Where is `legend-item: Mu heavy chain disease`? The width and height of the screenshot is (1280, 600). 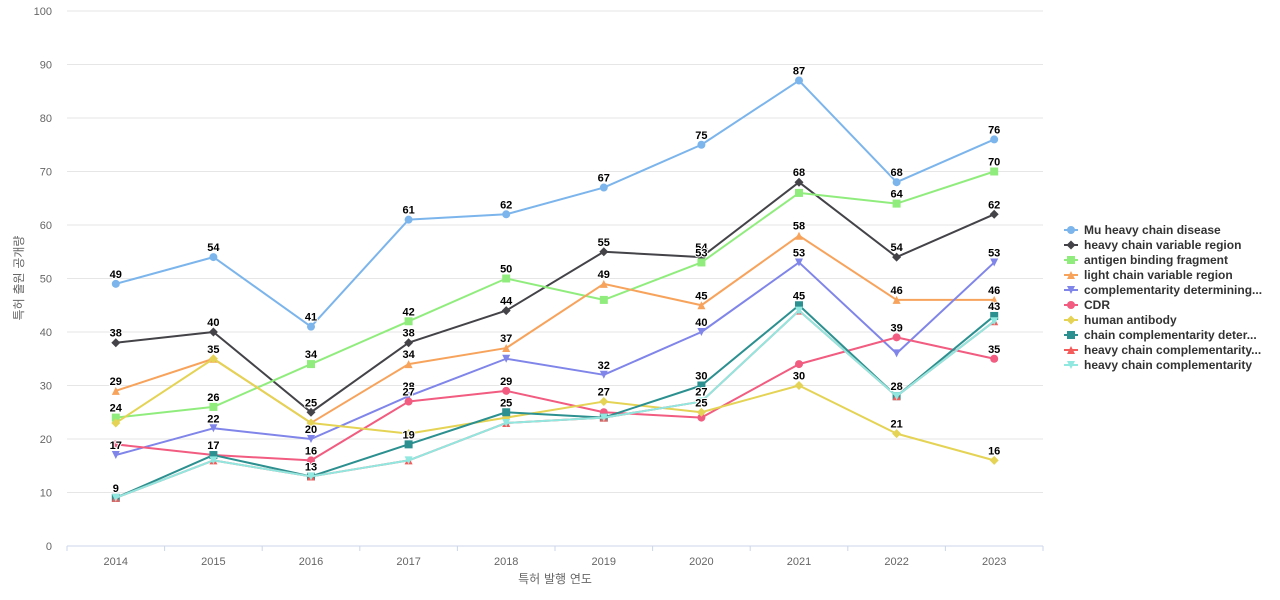
legend-item: Mu heavy chain disease is located at coordinates (1142, 230).